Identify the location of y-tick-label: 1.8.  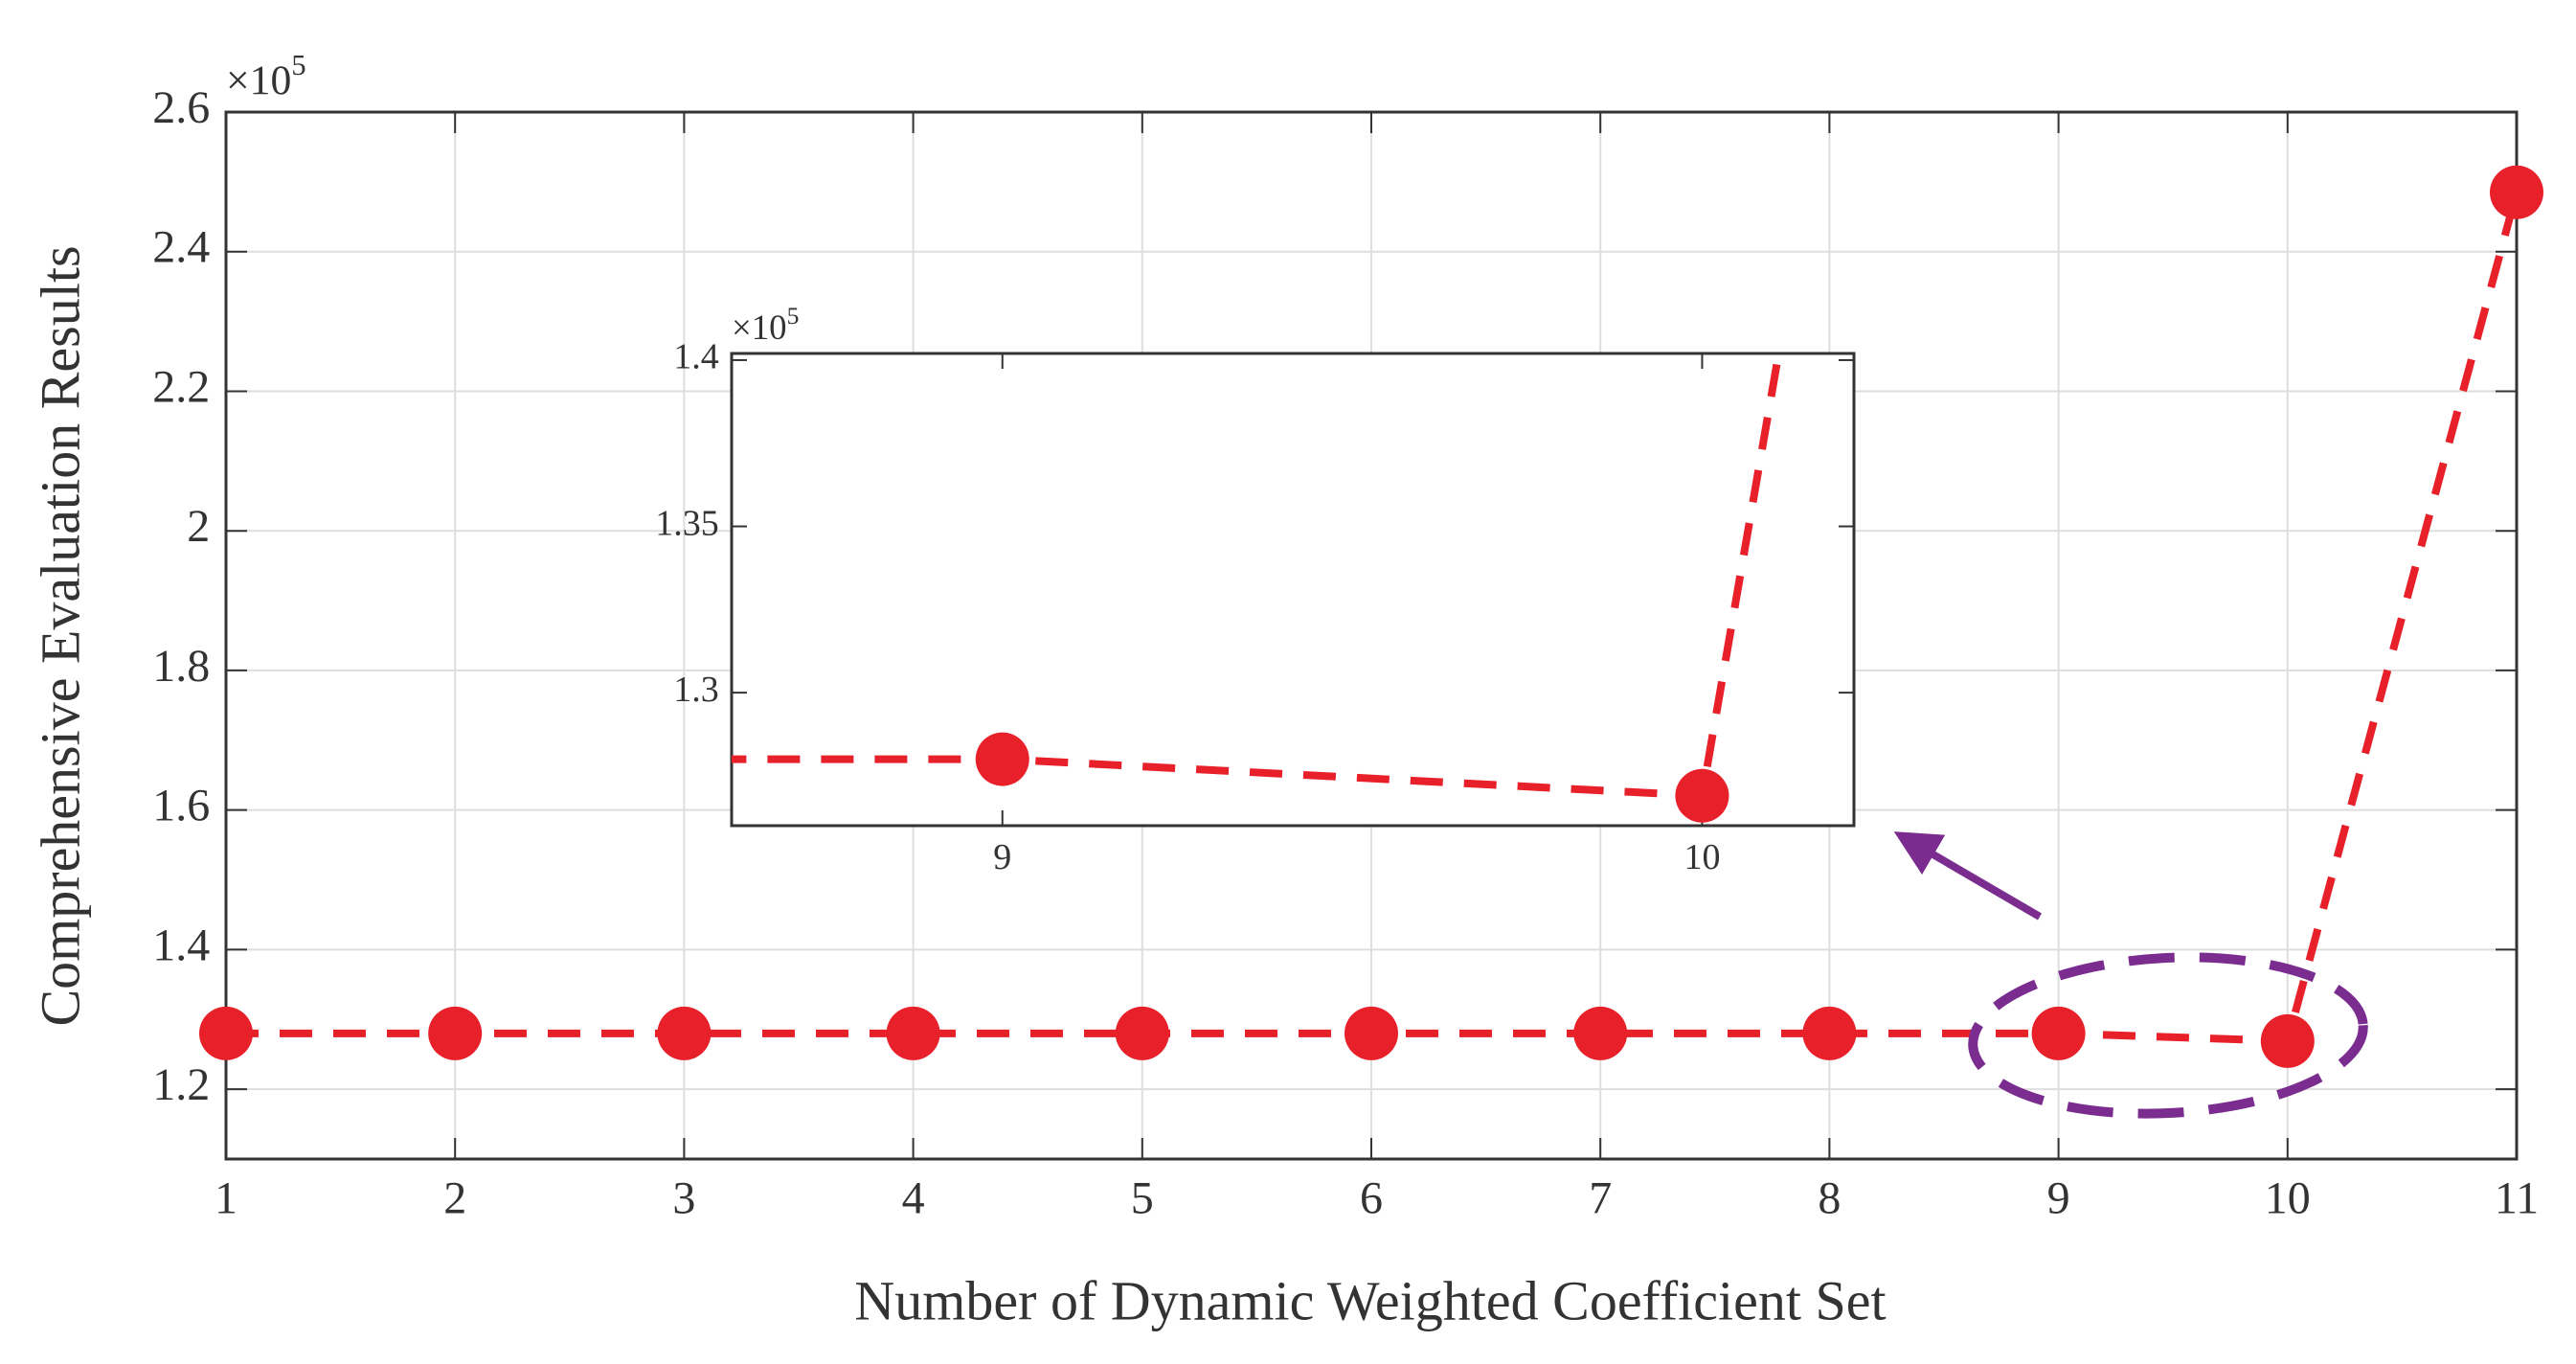
(181, 666).